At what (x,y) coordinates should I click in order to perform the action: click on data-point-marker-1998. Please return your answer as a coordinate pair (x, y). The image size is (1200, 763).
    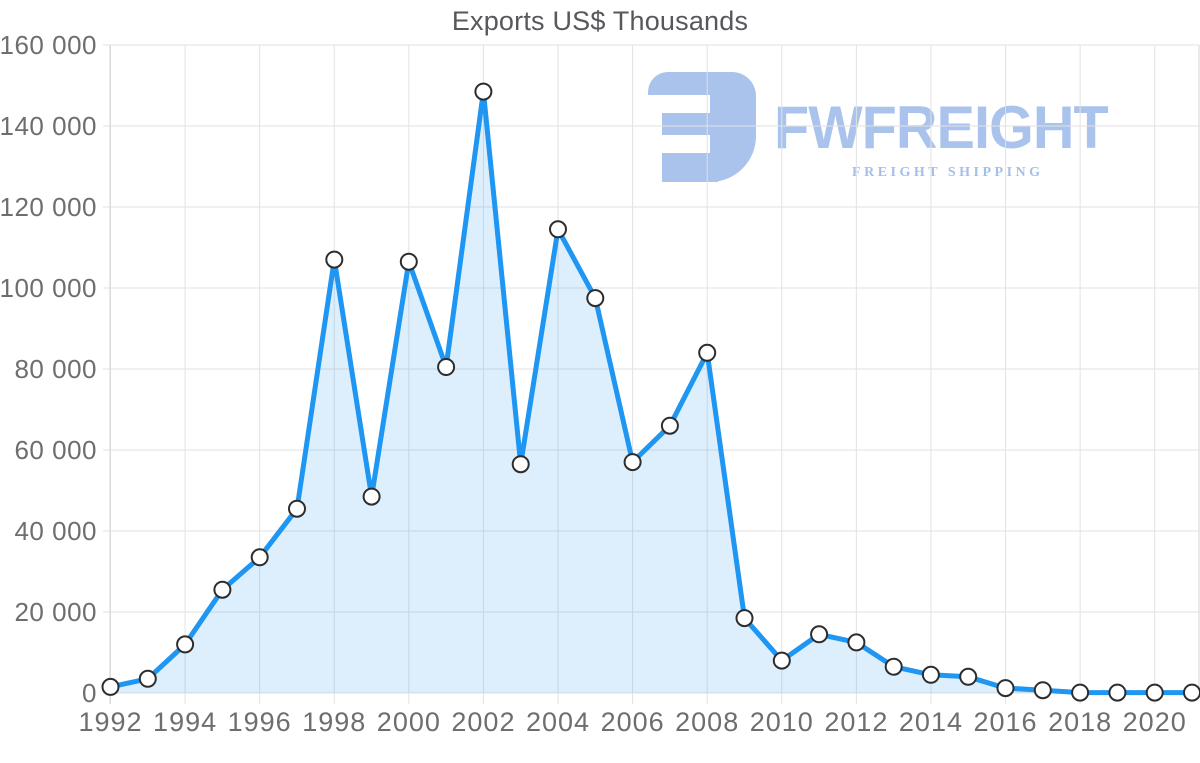
    Looking at the image, I should click on (334, 259).